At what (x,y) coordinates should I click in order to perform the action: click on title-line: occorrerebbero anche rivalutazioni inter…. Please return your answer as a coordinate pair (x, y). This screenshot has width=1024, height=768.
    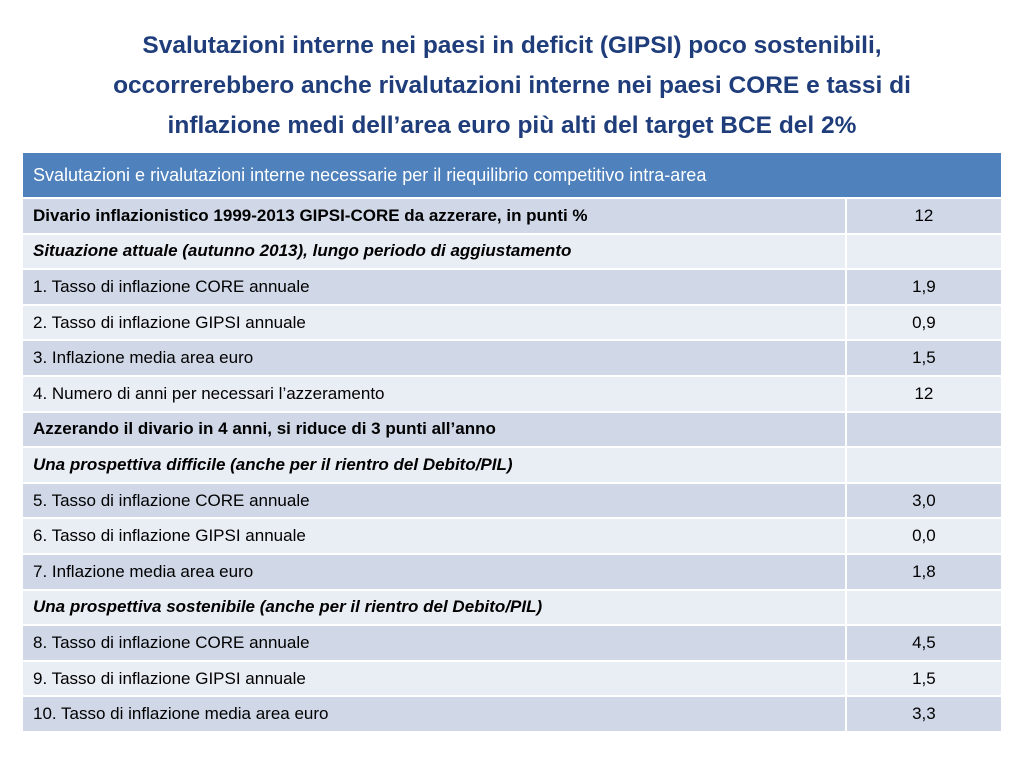
    Looking at the image, I should click on (512, 85).